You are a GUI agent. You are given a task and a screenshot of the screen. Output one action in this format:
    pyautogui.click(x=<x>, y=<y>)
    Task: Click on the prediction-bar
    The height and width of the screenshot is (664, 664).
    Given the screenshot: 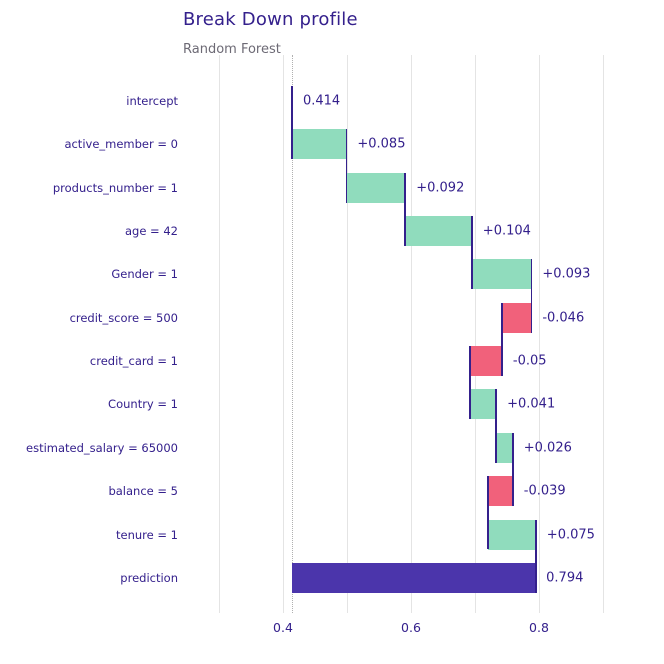 What is the action you would take?
    pyautogui.click(x=413, y=577)
    